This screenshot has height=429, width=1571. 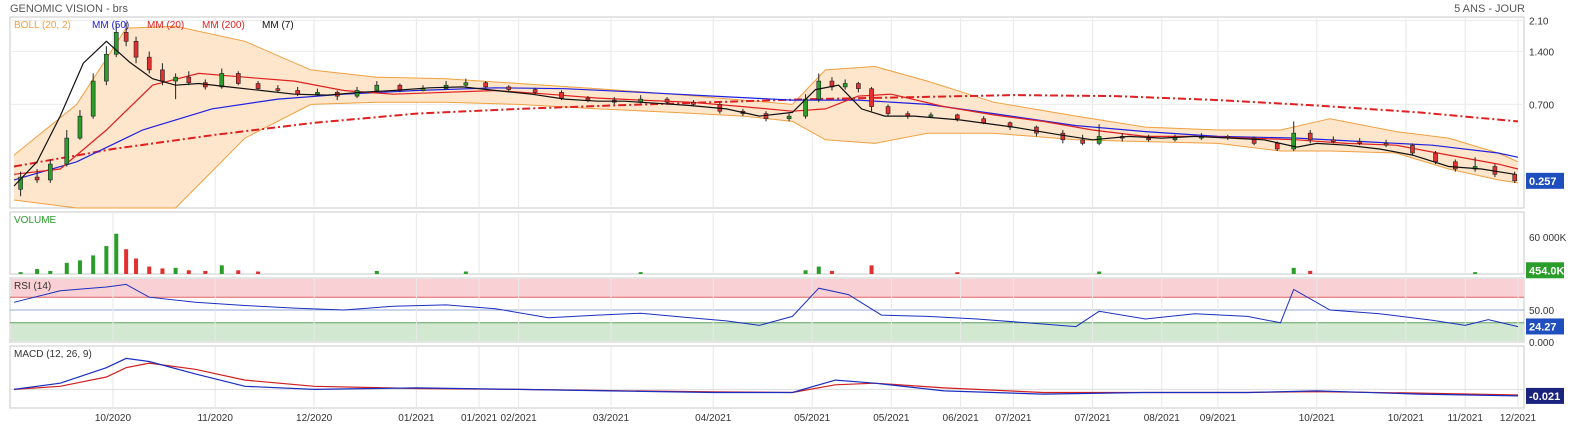 What do you see at coordinates (215, 418) in the screenshot?
I see `x-tick-label: 11/2020` at bounding box center [215, 418].